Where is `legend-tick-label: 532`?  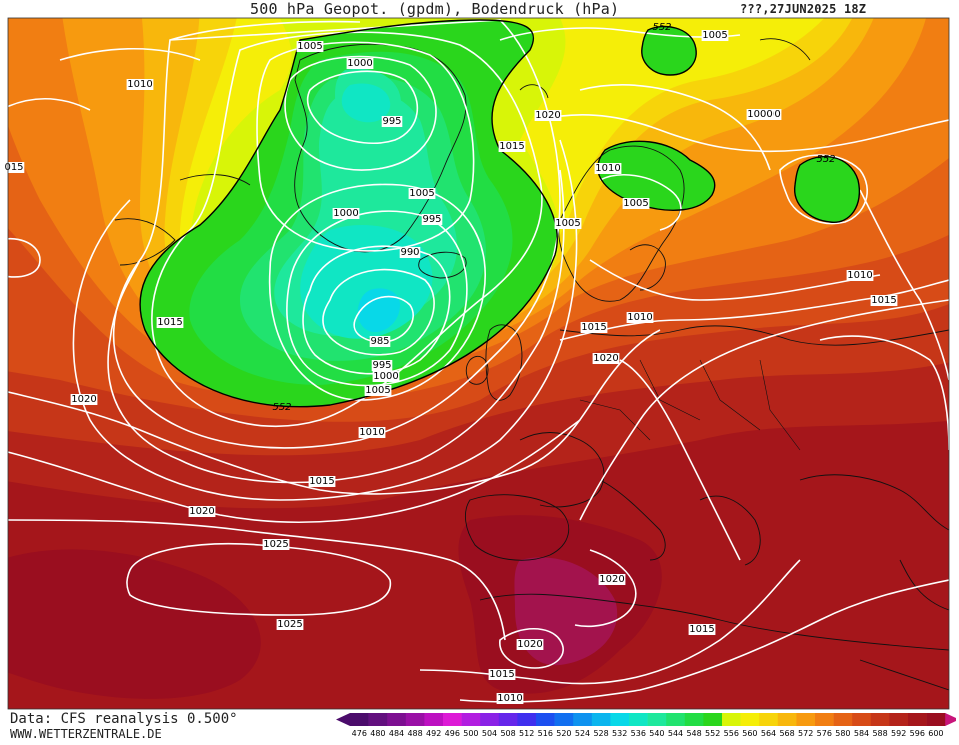
legend-tick-label: 532 is located at coordinates (619, 733).